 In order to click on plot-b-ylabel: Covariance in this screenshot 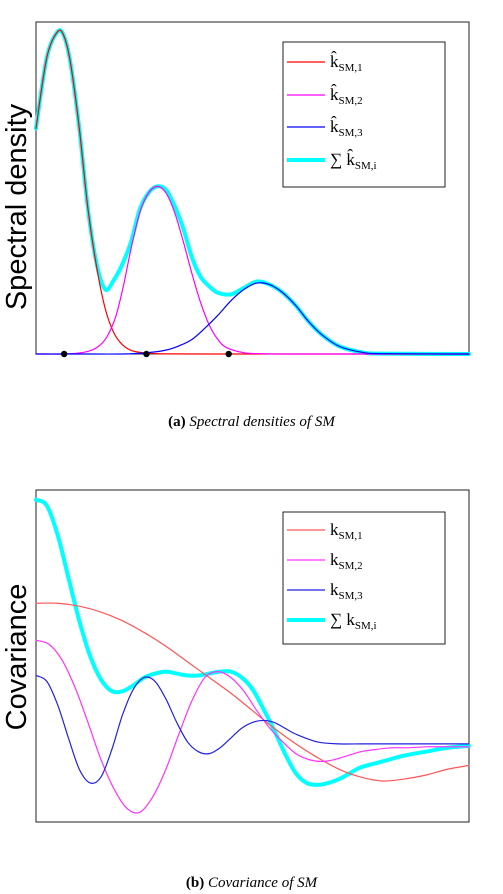, I will do `click(17, 657)`.